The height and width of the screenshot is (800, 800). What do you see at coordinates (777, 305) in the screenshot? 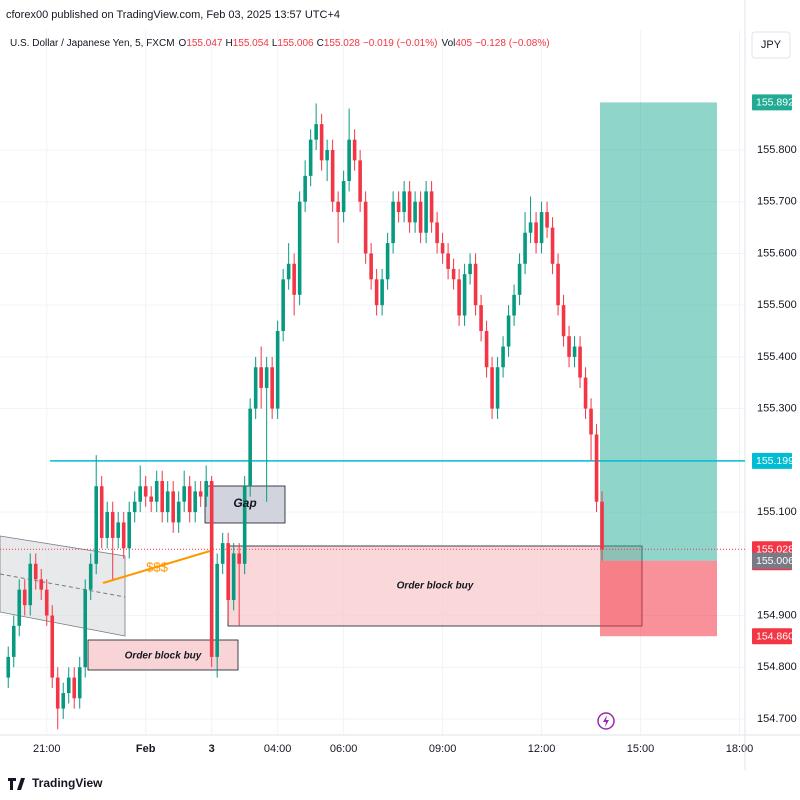
I see `y-tick-label: 155.500` at bounding box center [777, 305].